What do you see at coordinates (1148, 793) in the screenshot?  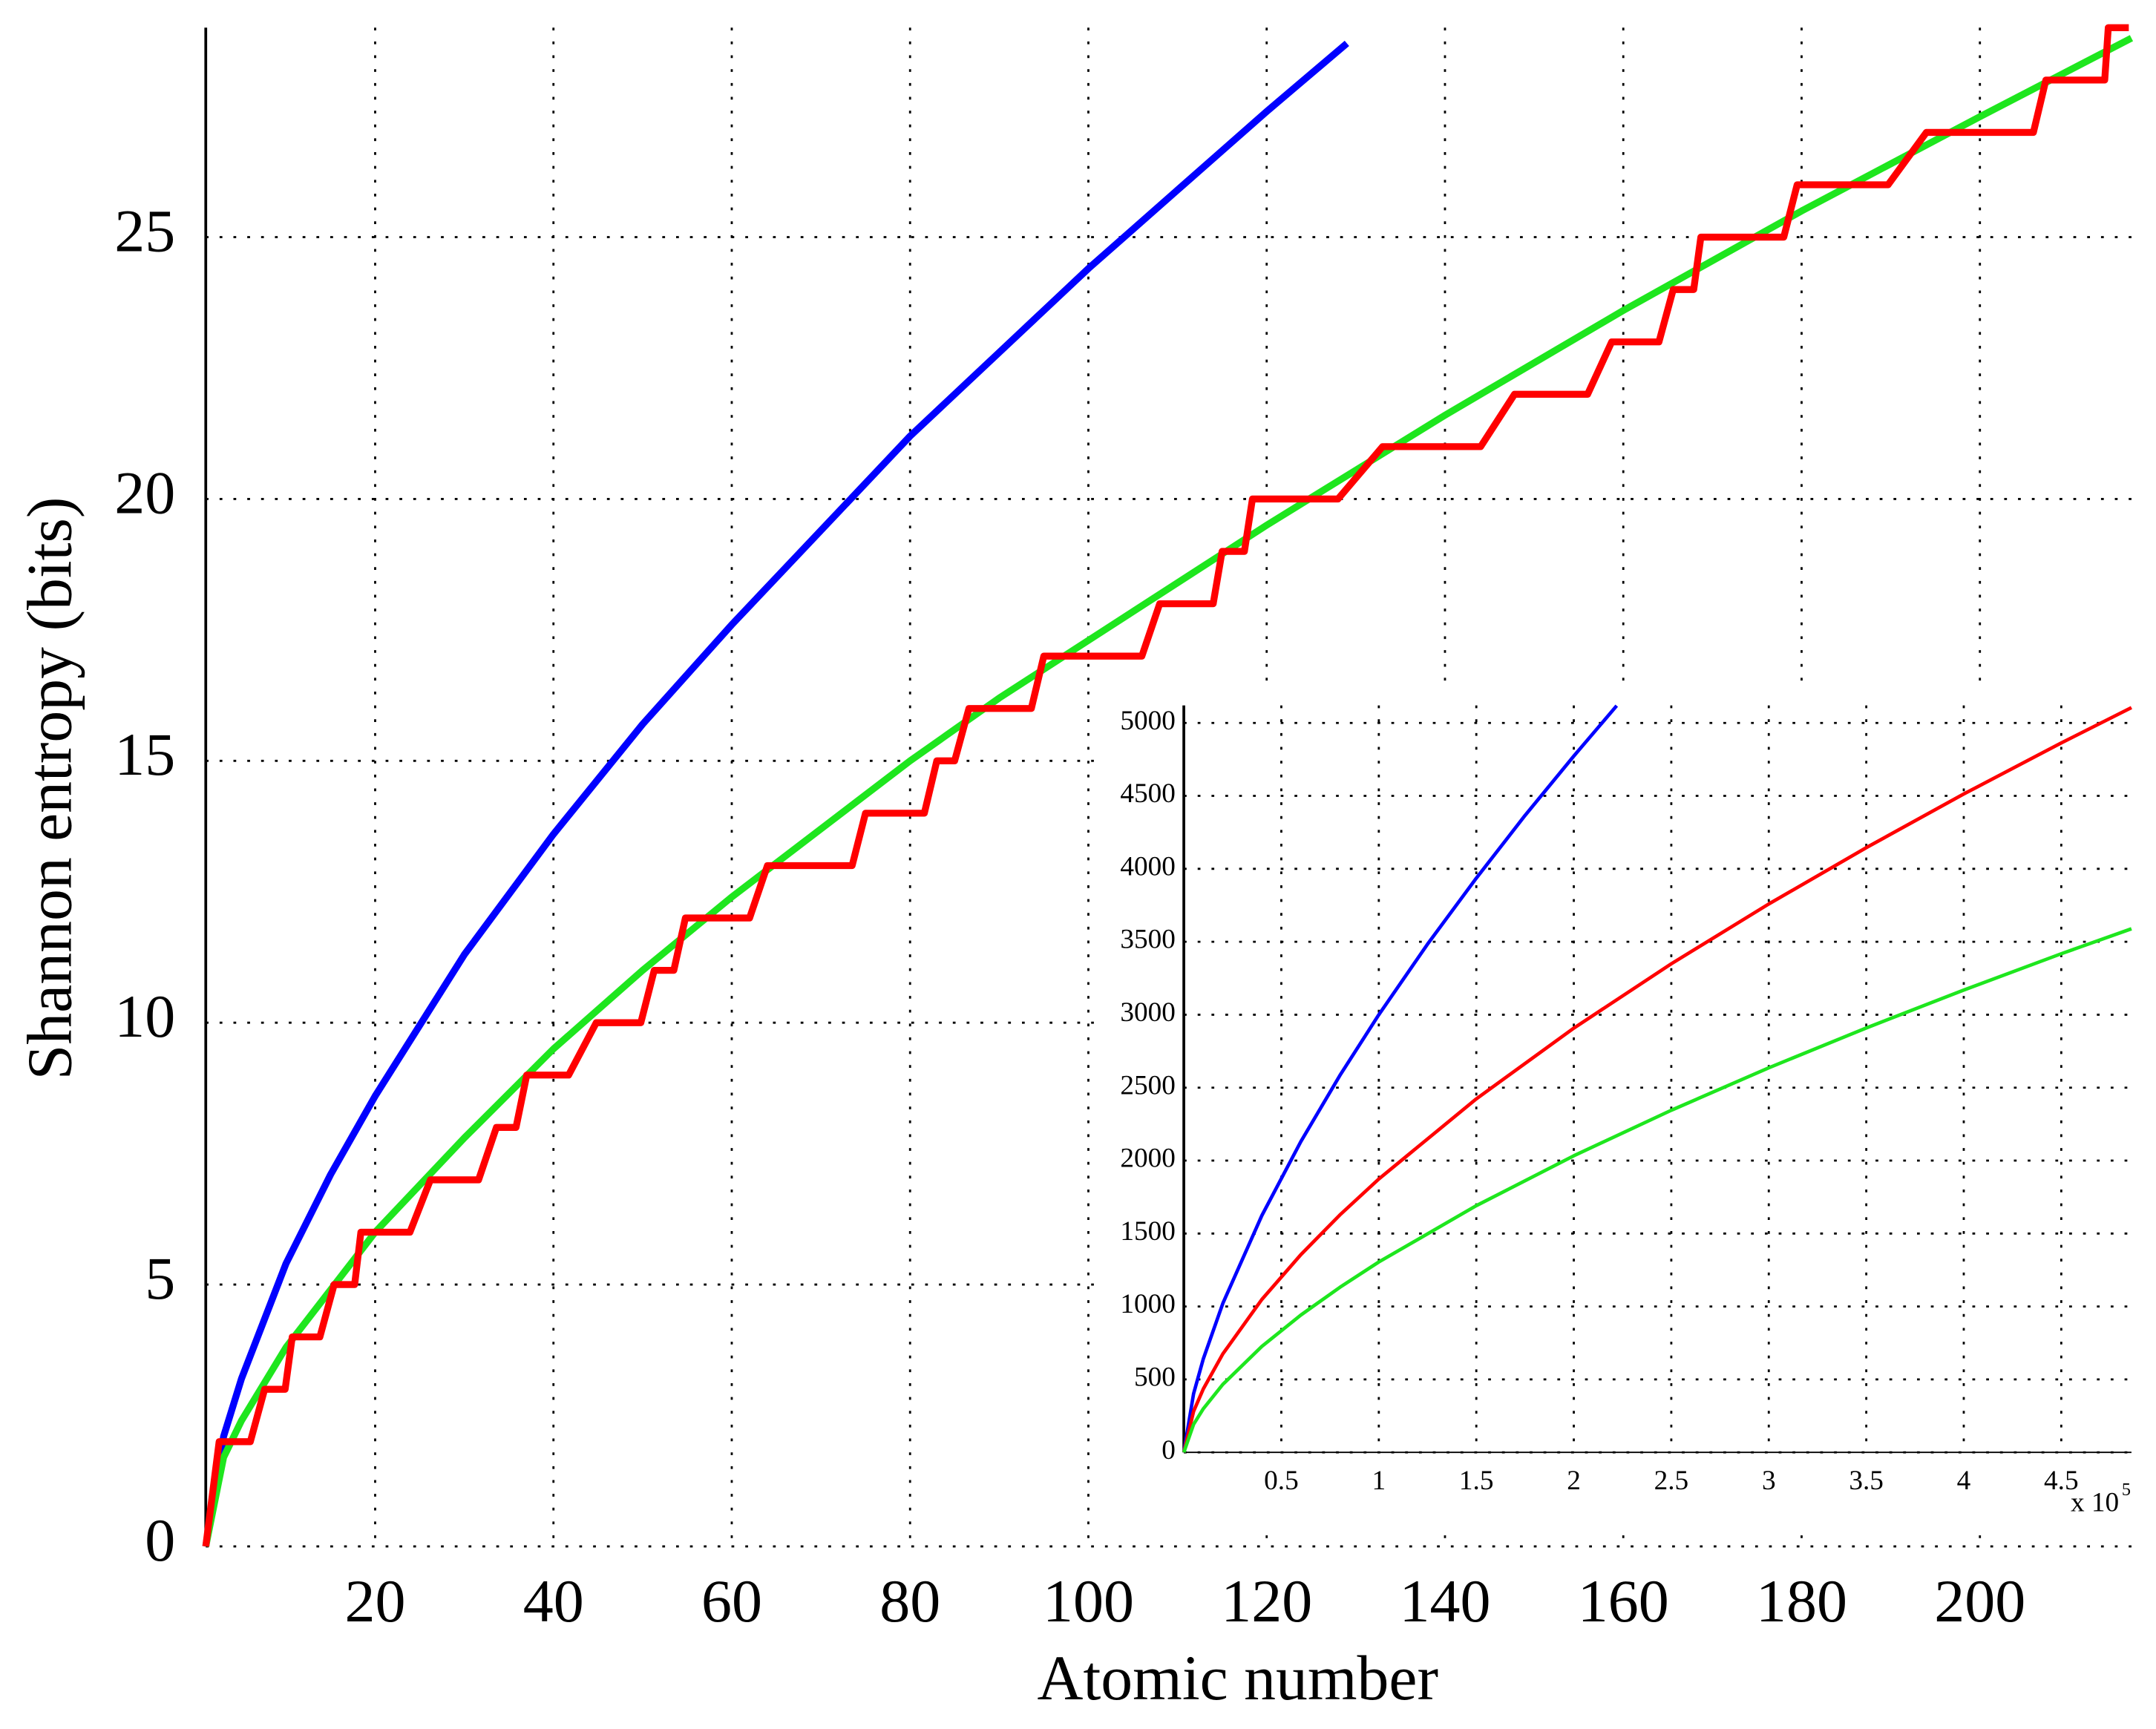 I see `y-tick-label: 4500` at bounding box center [1148, 793].